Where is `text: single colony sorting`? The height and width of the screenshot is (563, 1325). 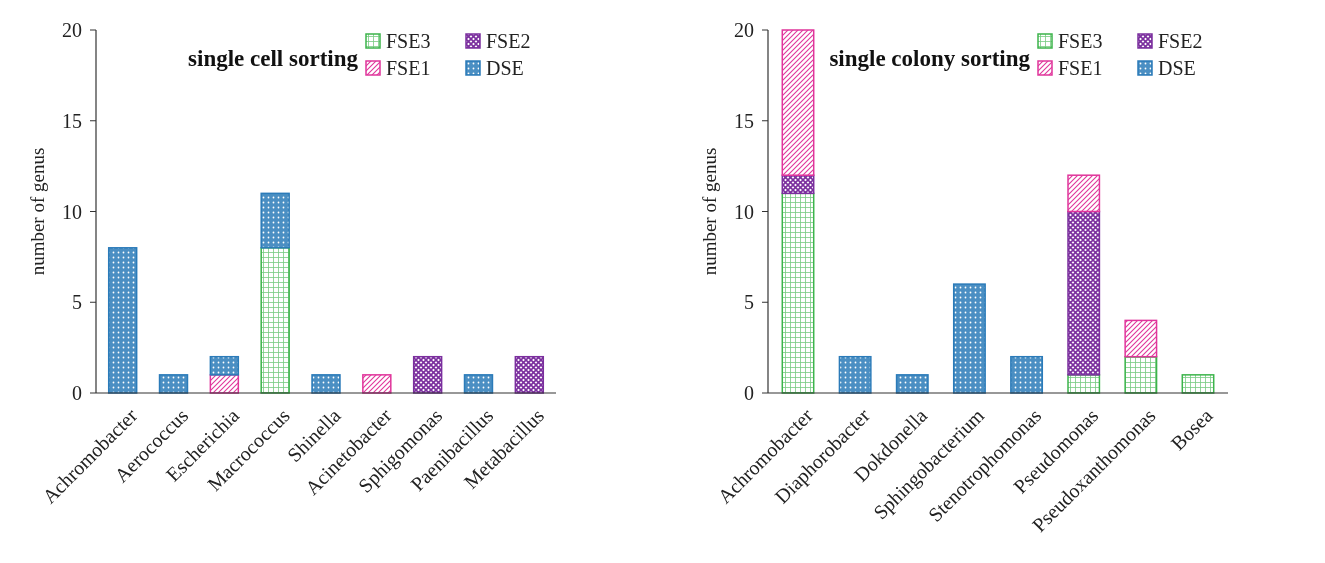
text: single colony sorting is located at coordinates (930, 58).